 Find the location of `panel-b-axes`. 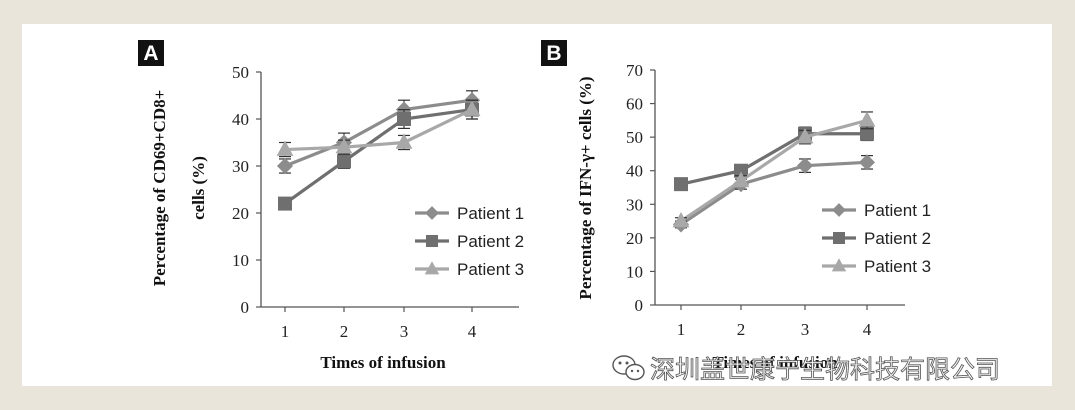

panel-b-axes is located at coordinates (779, 188).